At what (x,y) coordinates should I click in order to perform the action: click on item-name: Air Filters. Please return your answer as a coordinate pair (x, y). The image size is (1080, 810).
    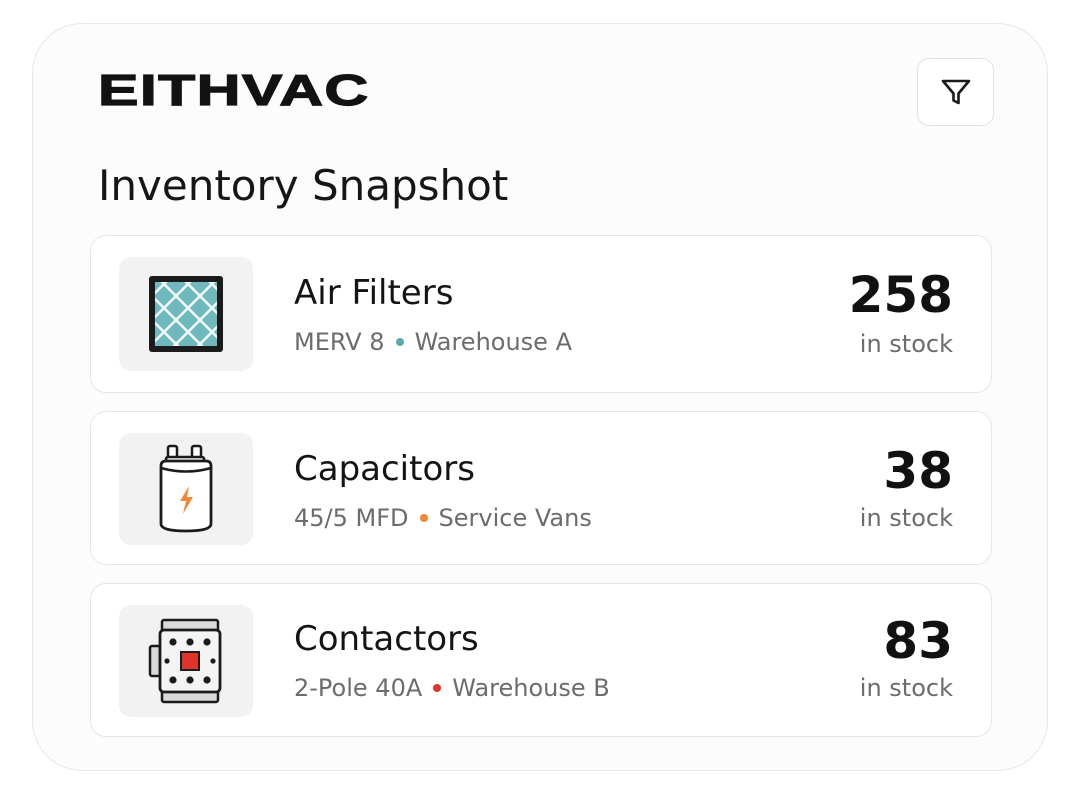
    Looking at the image, I should click on (374, 293).